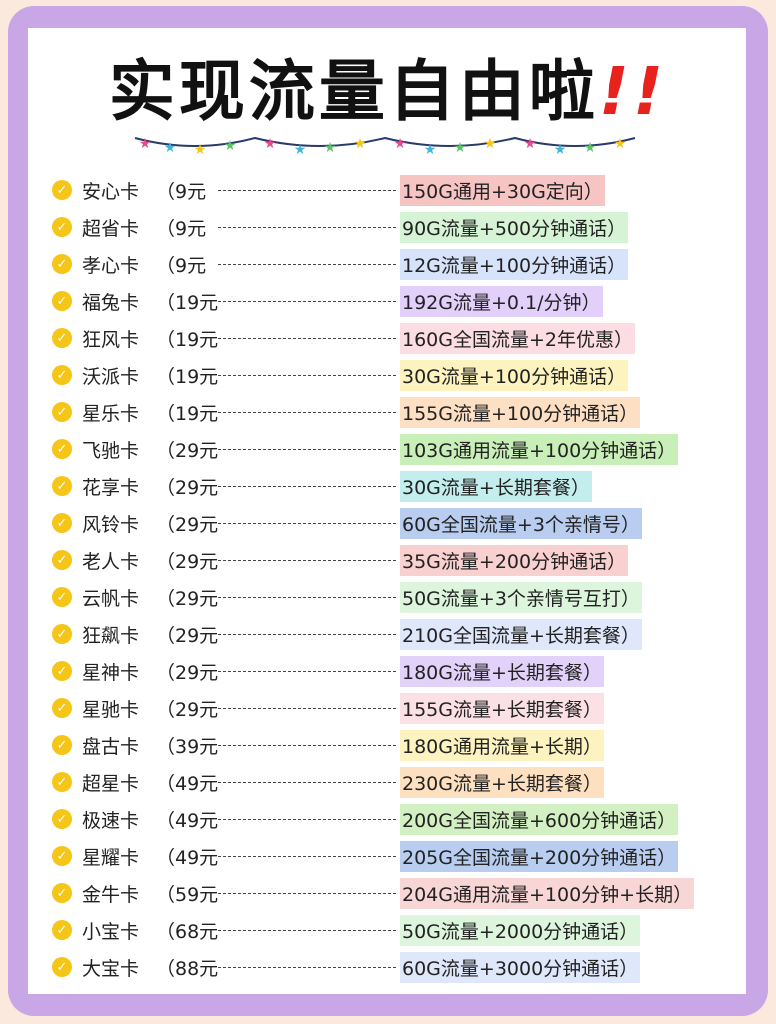 The image size is (776, 1024). I want to click on row: ✓ 星乐卡 （19元 155G流量+100分钟通话）, so click(346, 412).